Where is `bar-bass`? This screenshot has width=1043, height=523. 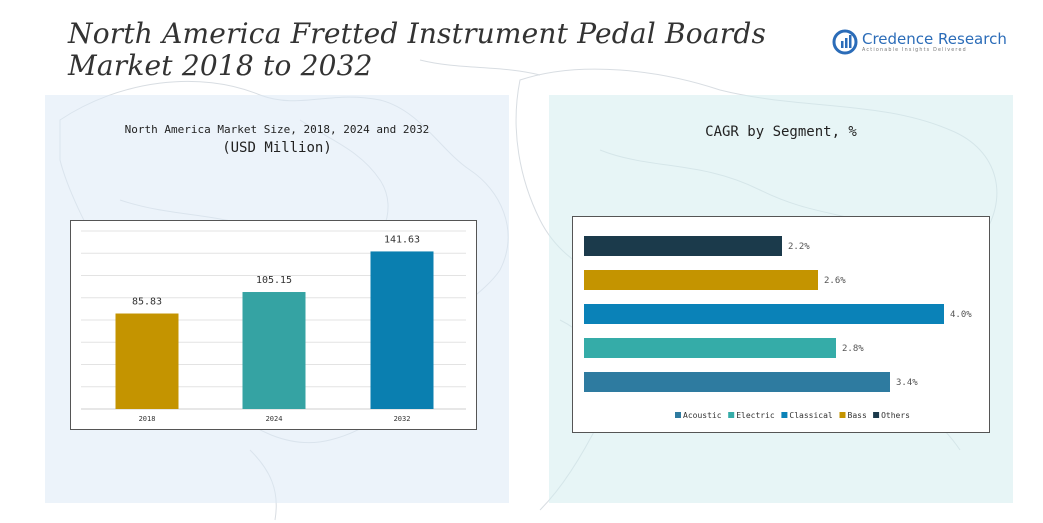
bar-bass is located at coordinates (701, 280).